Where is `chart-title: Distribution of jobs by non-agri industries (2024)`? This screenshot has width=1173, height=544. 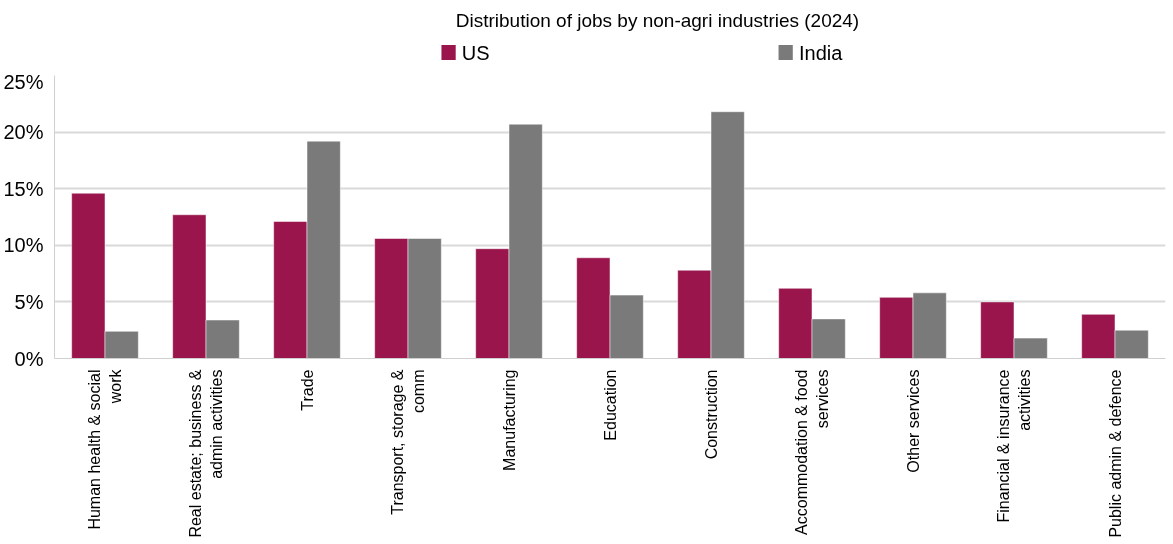 chart-title: Distribution of jobs by non-agri industries (2024) is located at coordinates (657, 20).